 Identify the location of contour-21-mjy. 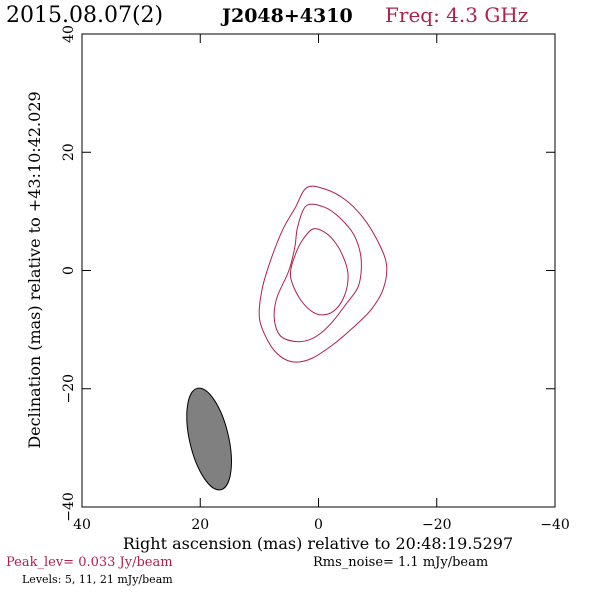
(319, 272).